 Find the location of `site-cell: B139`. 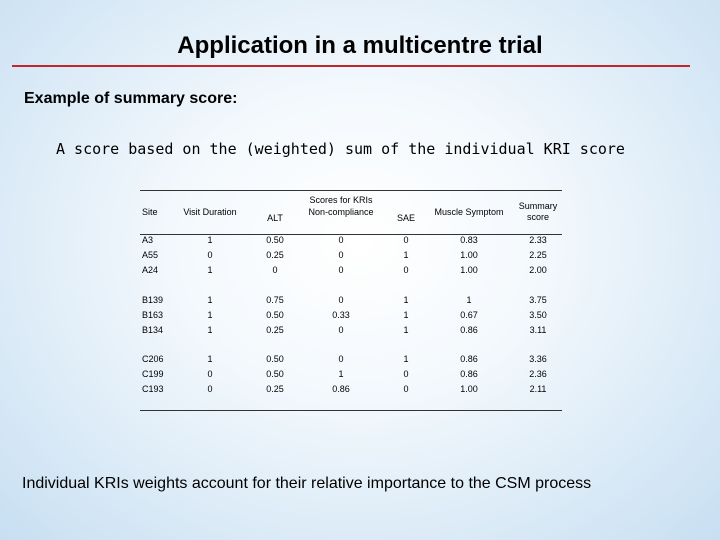

site-cell: B139 is located at coordinates (153, 300).